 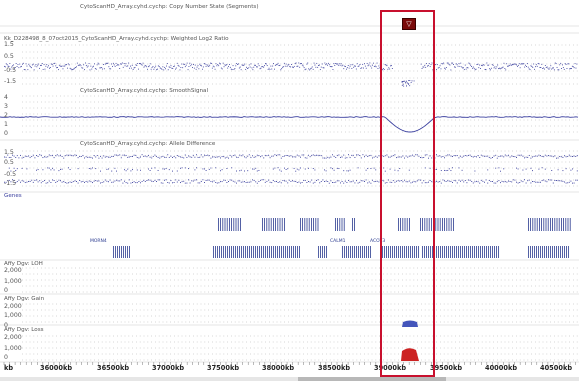 I want to click on horizontal-scrollbar, so click(x=289, y=379).